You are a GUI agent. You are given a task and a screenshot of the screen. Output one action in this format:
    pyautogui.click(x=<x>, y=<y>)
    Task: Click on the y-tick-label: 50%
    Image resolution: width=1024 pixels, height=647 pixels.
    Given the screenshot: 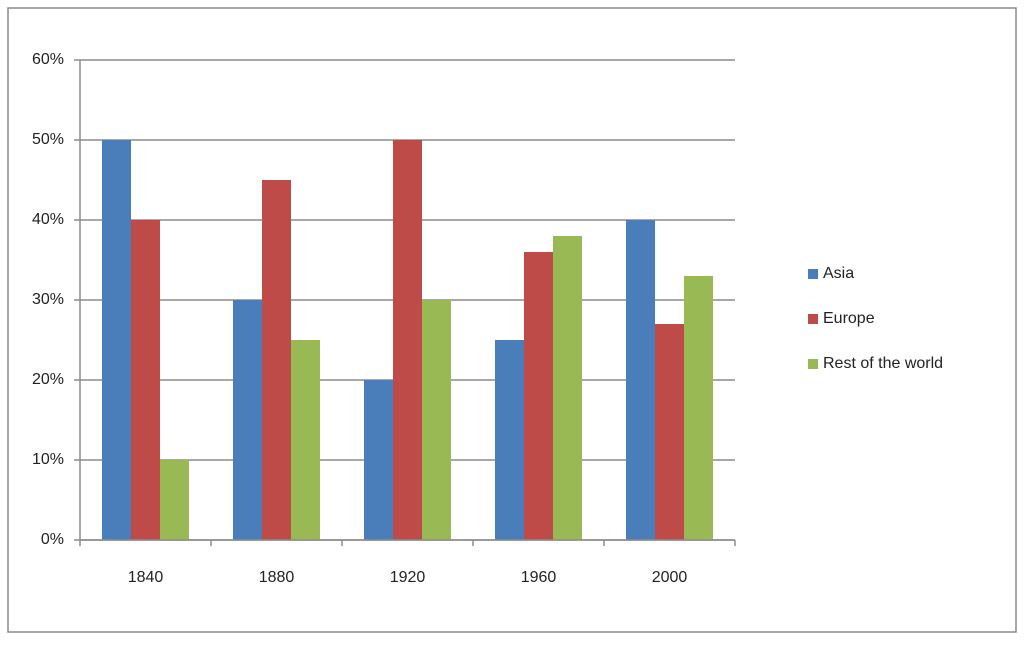 What is the action you would take?
    pyautogui.click(x=48, y=139)
    